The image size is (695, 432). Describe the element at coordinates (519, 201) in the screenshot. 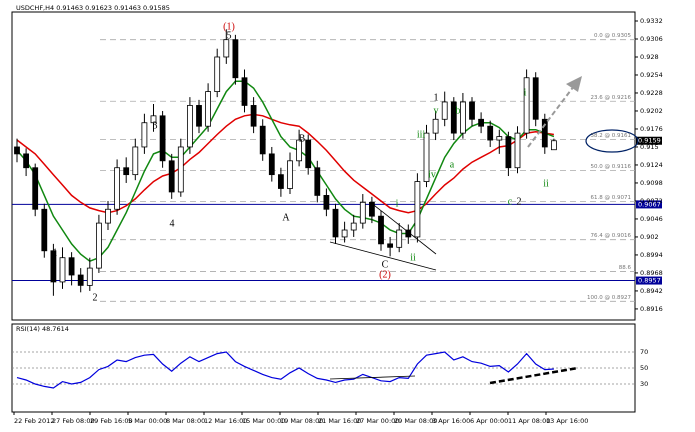

I see `wave-label: 2` at that location.